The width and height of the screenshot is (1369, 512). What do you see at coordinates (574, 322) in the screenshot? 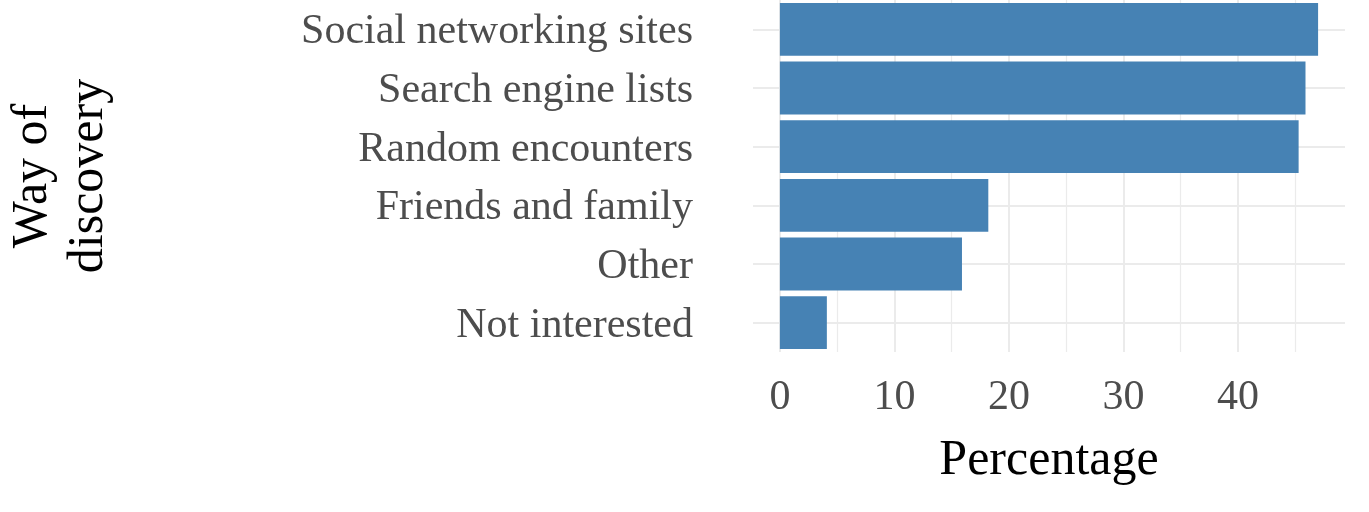
I see `y-tick-label: Not interested` at bounding box center [574, 322].